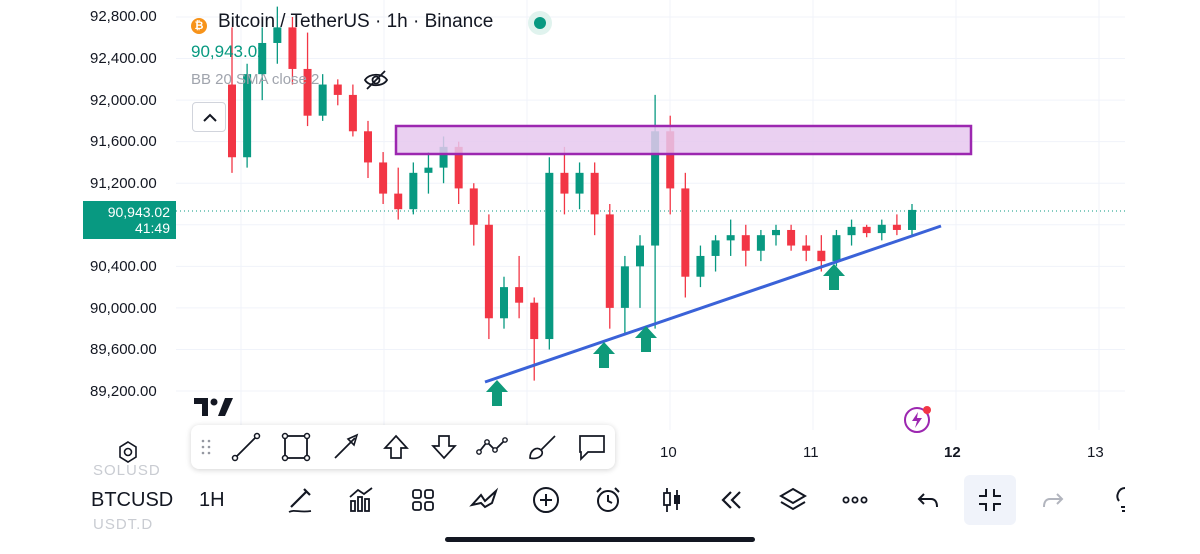 The image size is (1200, 554). I want to click on drawing-toolbar, so click(403, 447).